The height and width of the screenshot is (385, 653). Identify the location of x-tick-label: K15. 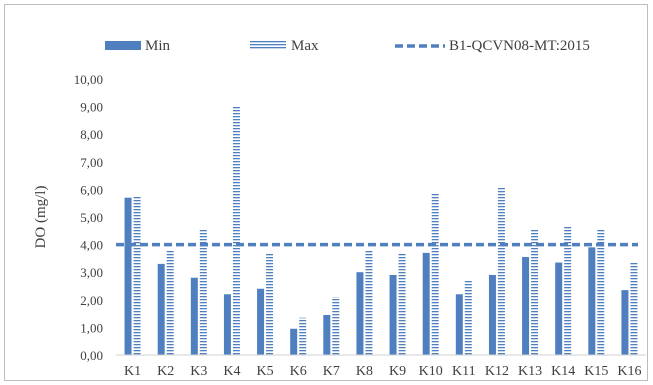
(596, 371).